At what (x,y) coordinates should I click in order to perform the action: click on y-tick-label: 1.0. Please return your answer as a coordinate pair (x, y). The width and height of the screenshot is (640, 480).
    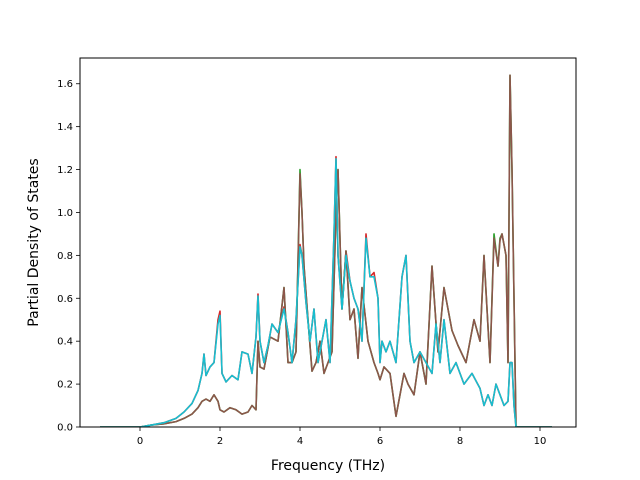
    Looking at the image, I should click on (65, 213).